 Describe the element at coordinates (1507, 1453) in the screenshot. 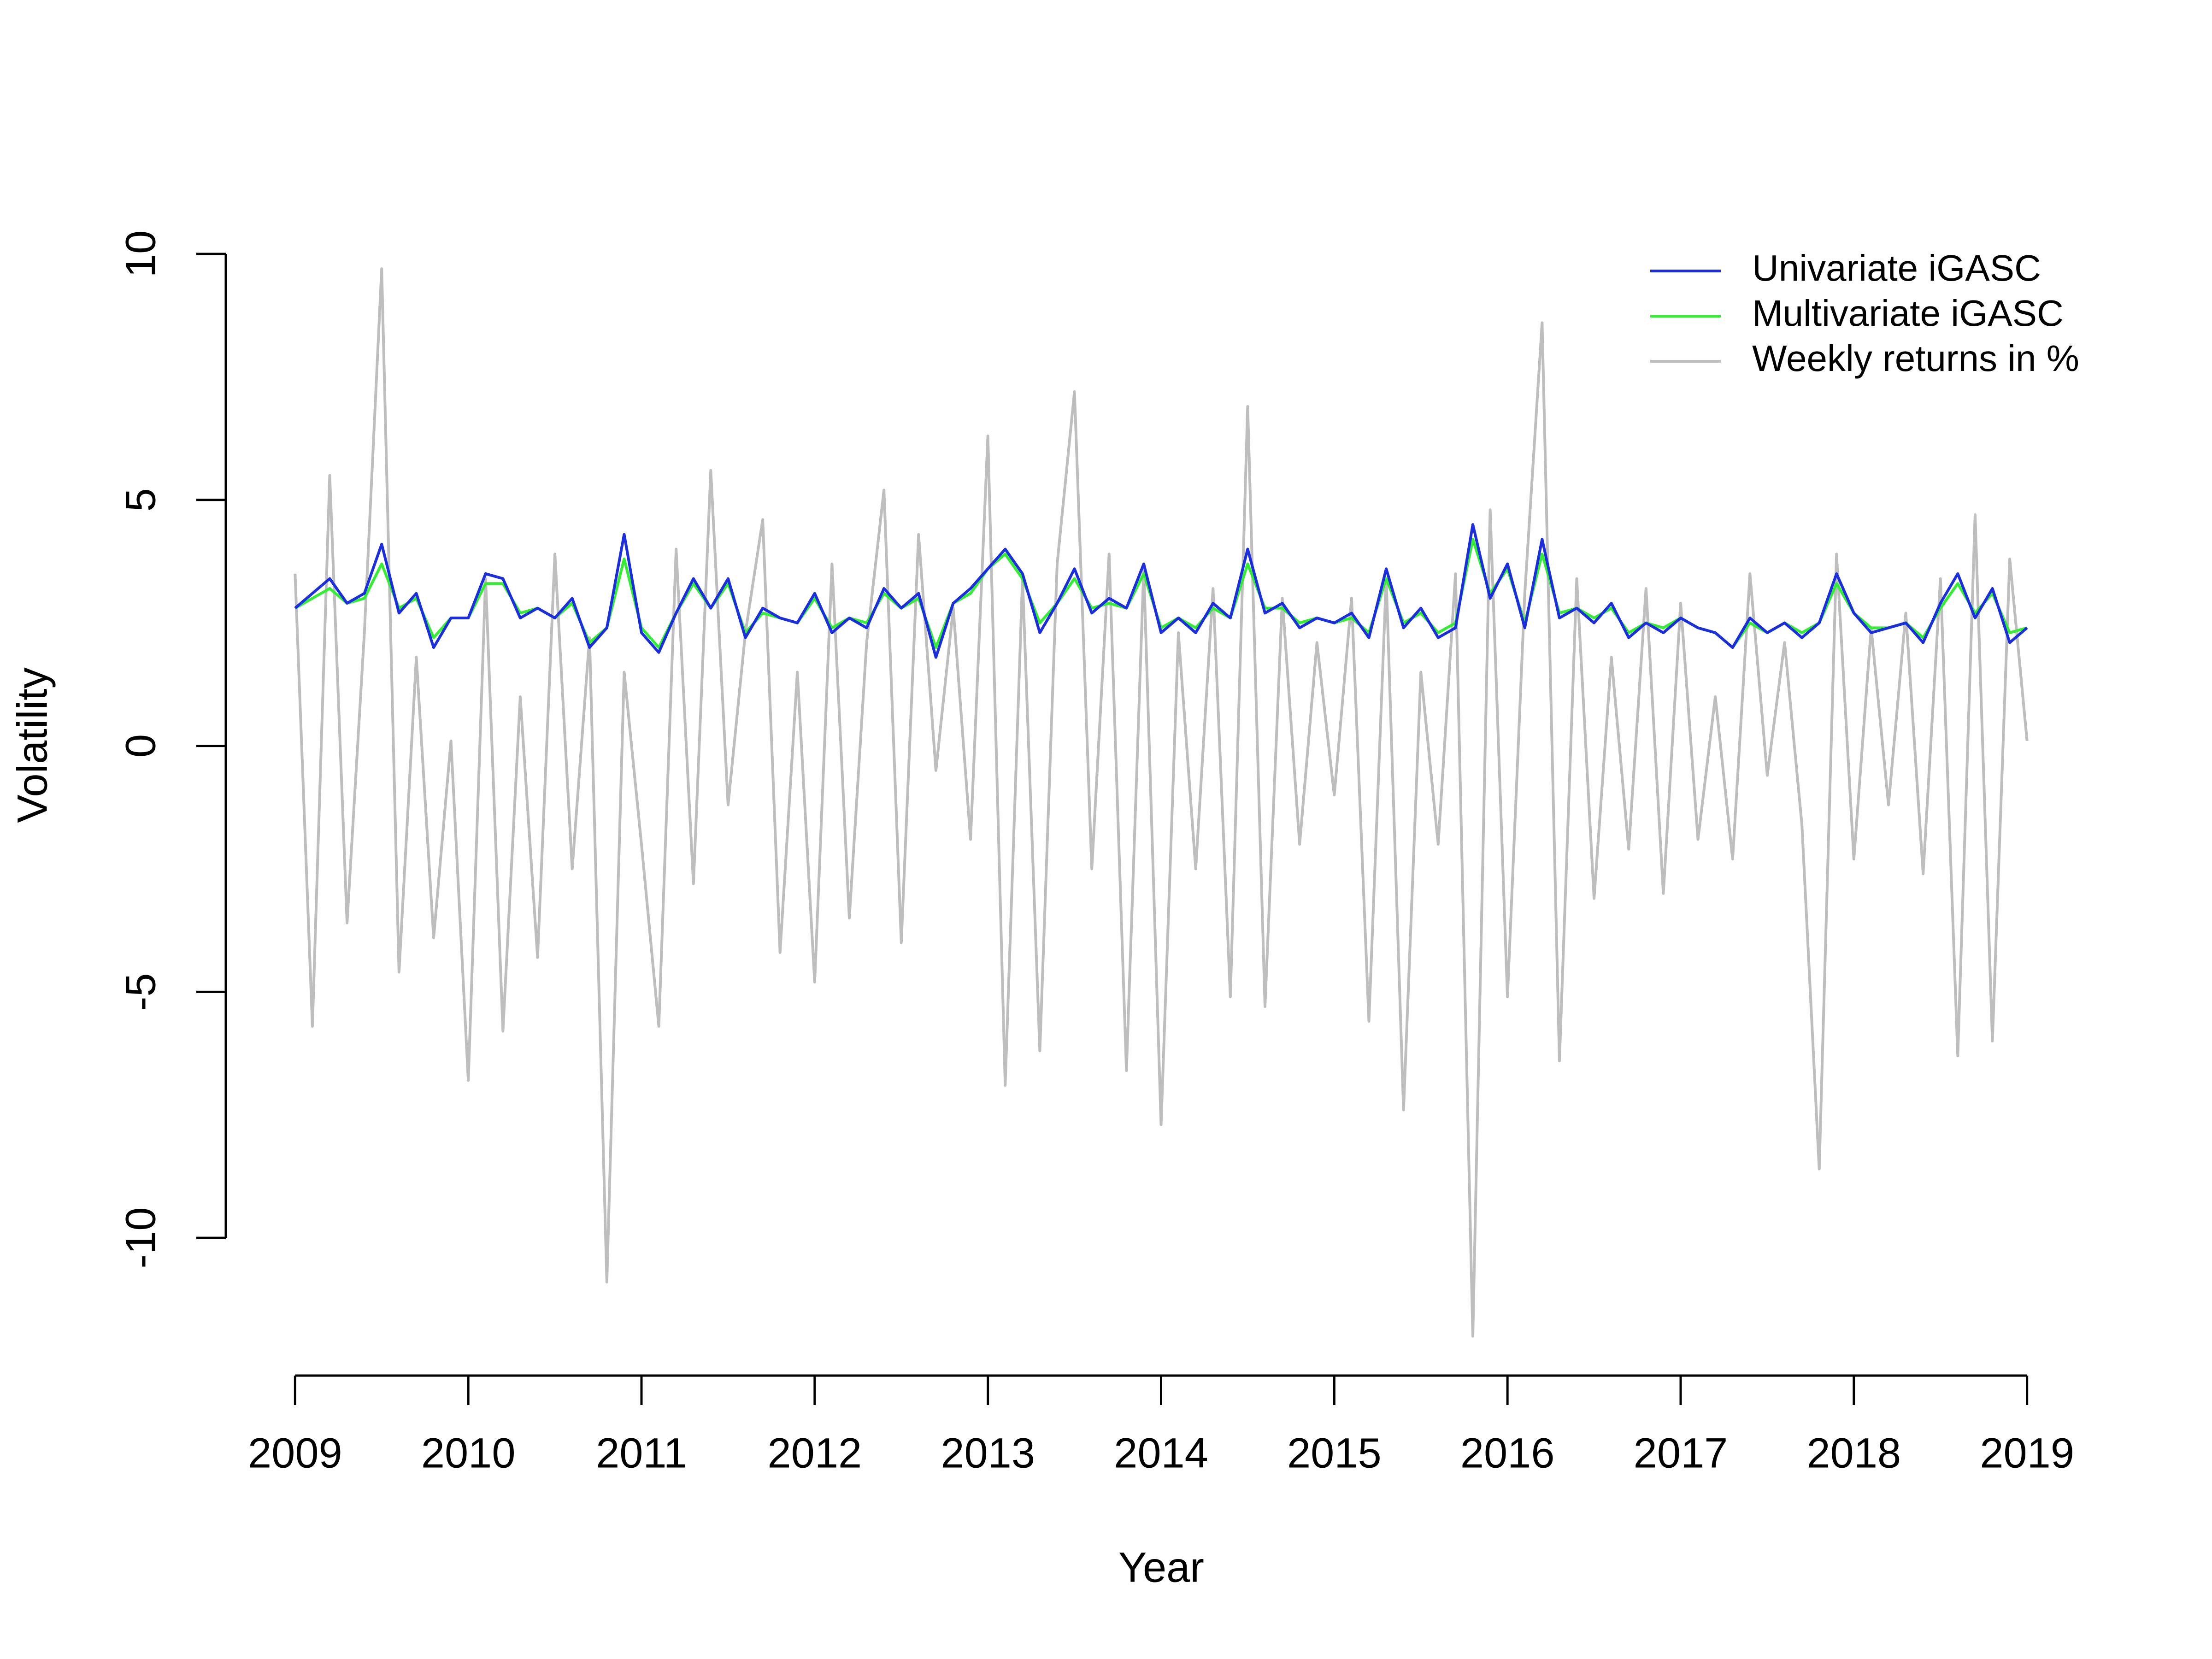

I see `x-tick-label: 2016` at that location.